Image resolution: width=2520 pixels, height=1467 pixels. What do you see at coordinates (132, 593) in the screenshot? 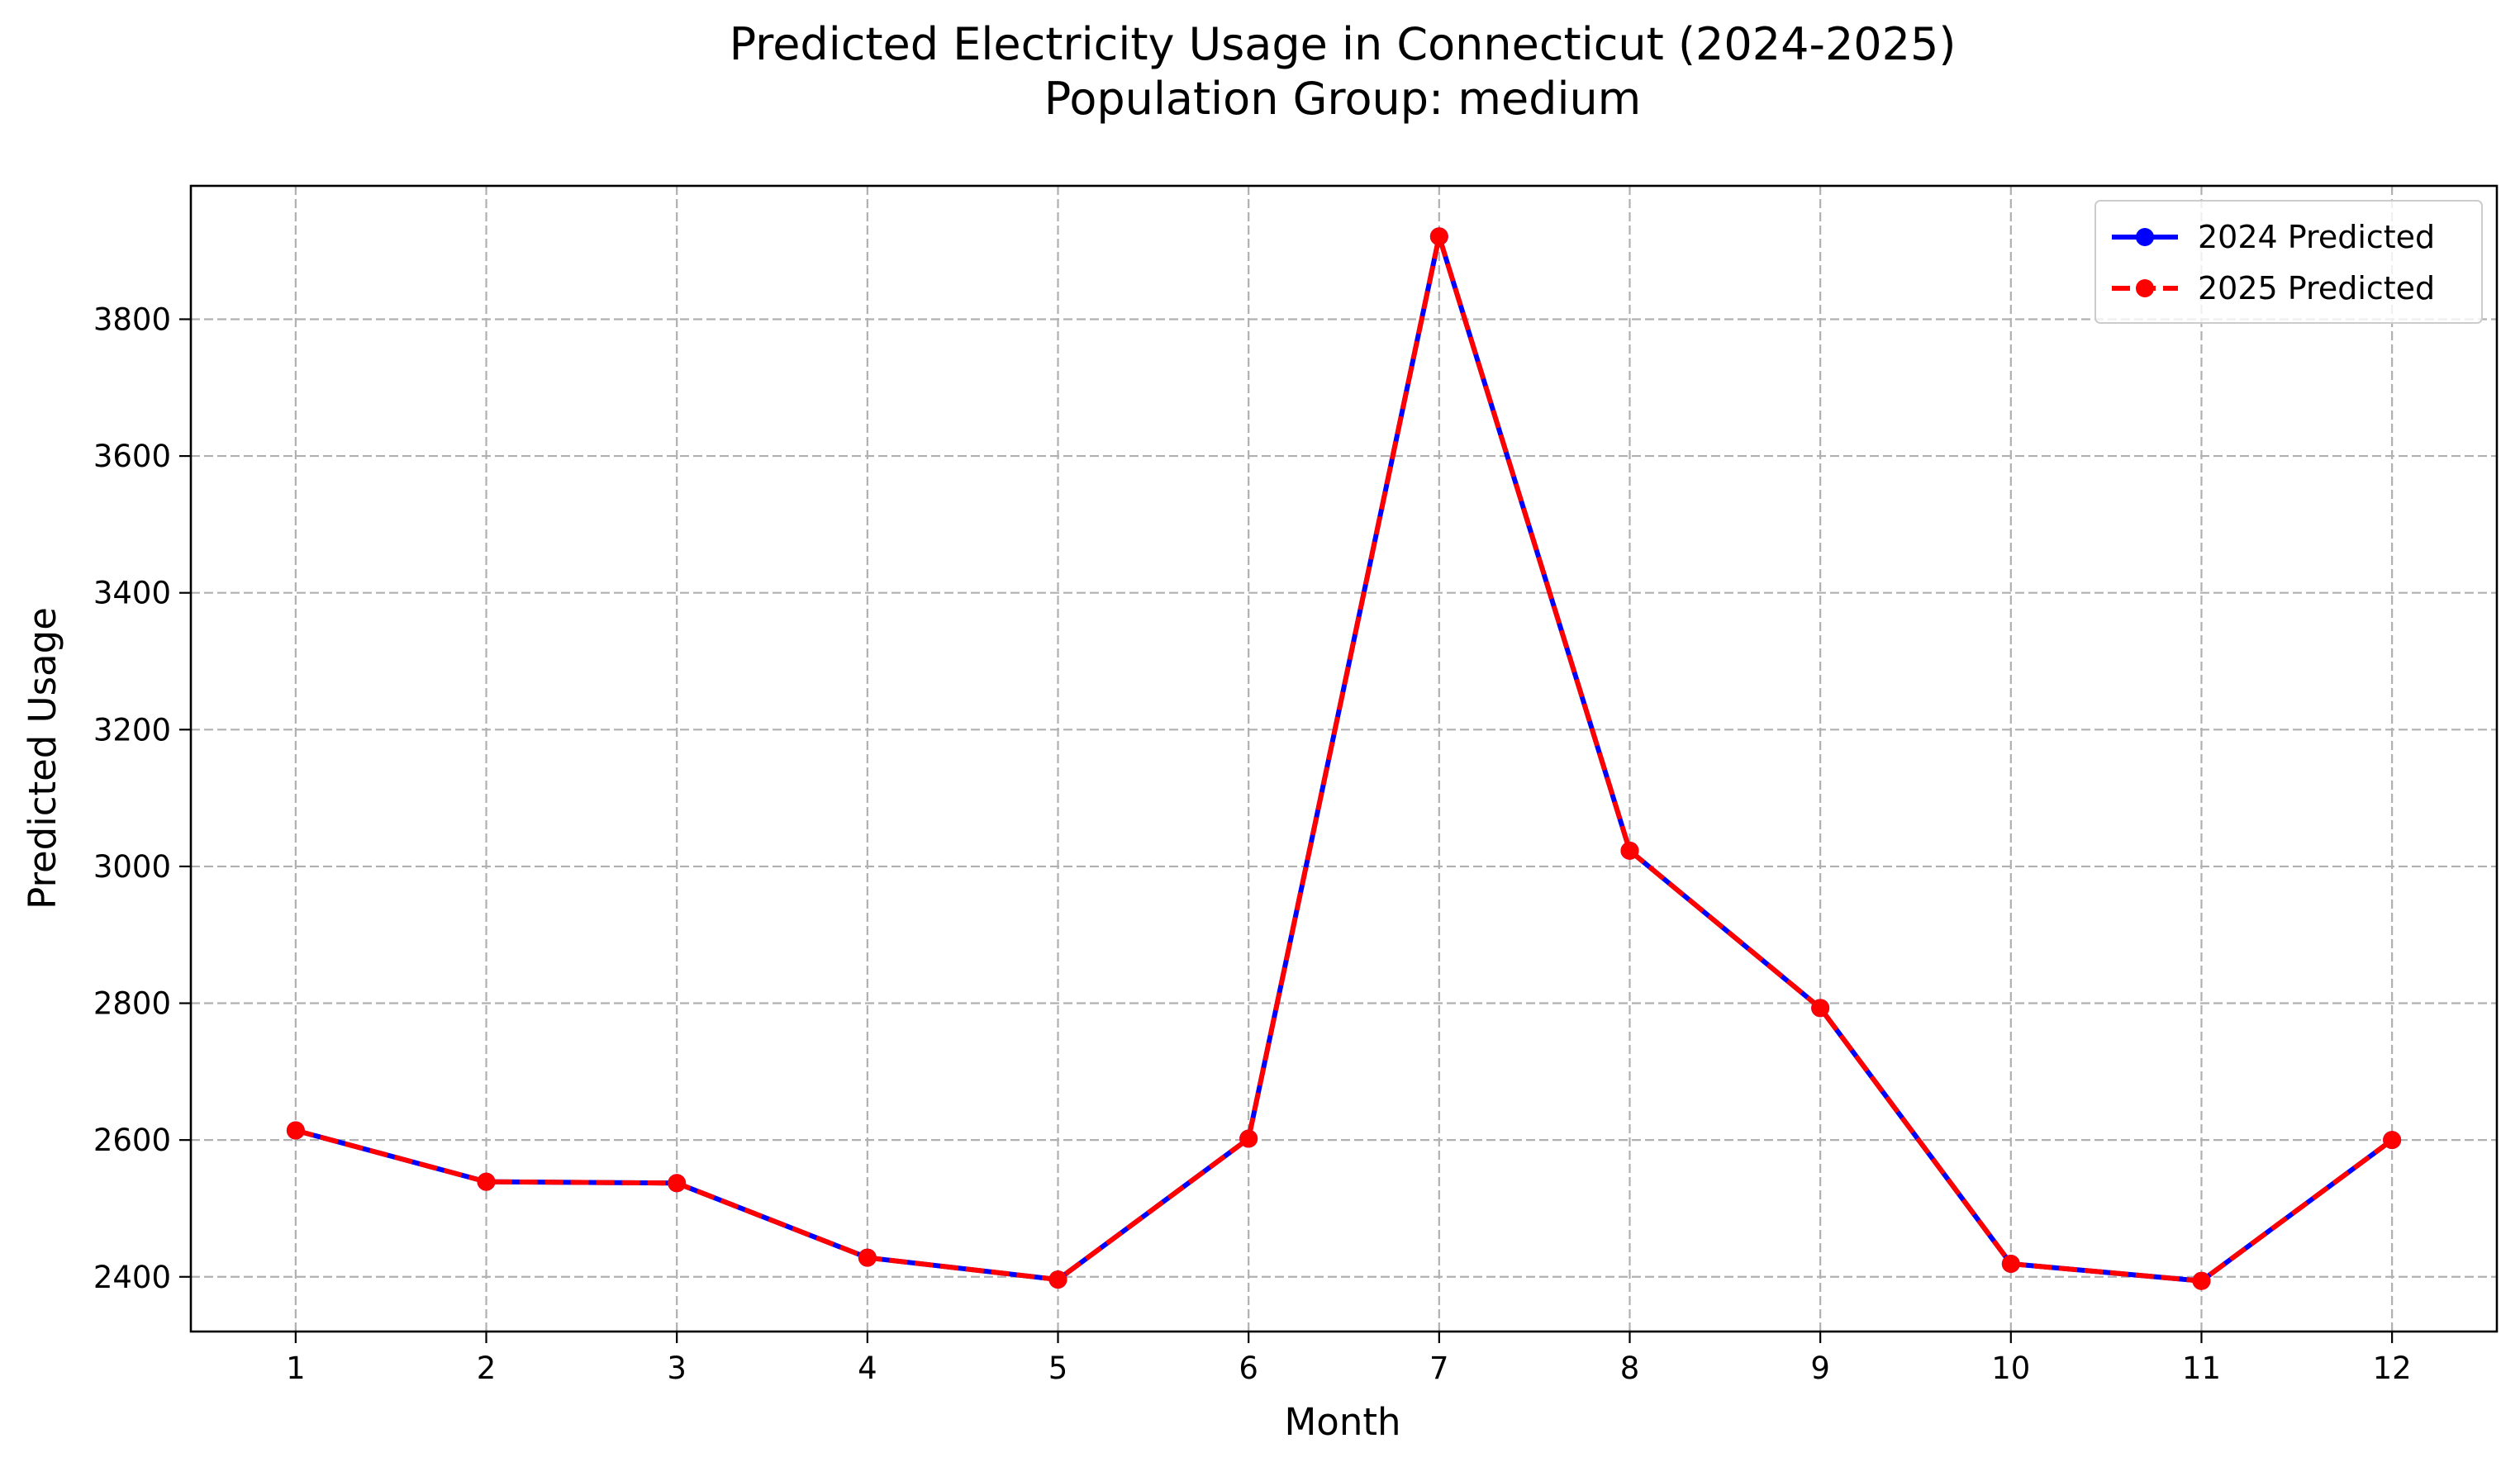
I see `y-tick-label: 3400` at bounding box center [132, 593].